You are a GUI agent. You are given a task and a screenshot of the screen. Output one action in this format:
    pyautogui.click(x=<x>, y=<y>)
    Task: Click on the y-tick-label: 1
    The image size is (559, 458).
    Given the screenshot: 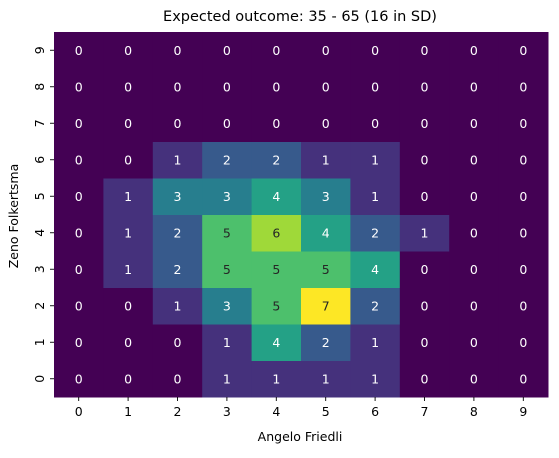 What is the action you would take?
    pyautogui.click(x=39, y=342)
    